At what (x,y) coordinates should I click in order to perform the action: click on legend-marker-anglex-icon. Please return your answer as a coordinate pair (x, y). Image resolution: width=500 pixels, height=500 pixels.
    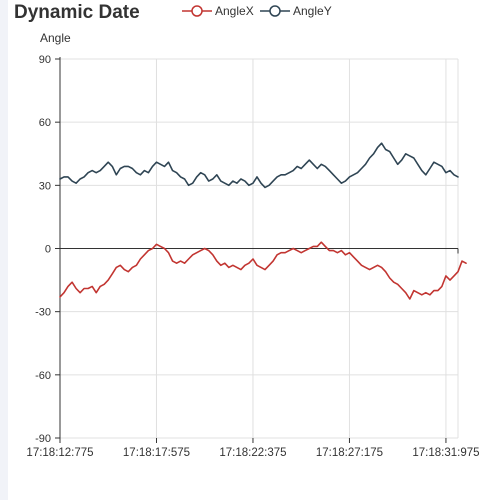
    Looking at the image, I should click on (197, 11).